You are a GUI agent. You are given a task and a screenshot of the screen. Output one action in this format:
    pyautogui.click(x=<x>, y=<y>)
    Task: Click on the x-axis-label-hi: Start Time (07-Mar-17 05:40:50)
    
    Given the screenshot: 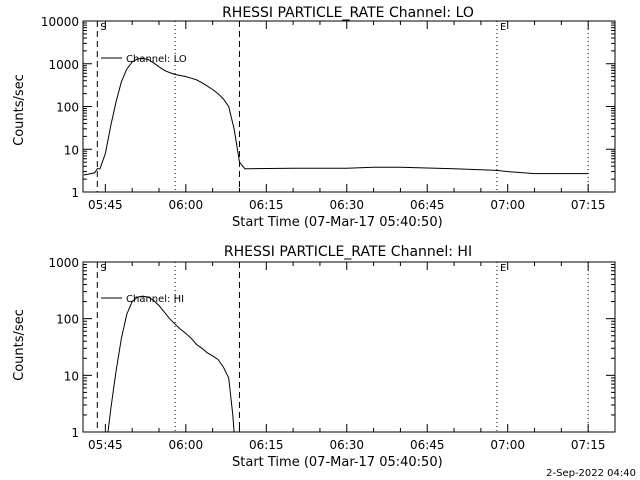 What is the action you would take?
    pyautogui.click(x=337, y=462)
    